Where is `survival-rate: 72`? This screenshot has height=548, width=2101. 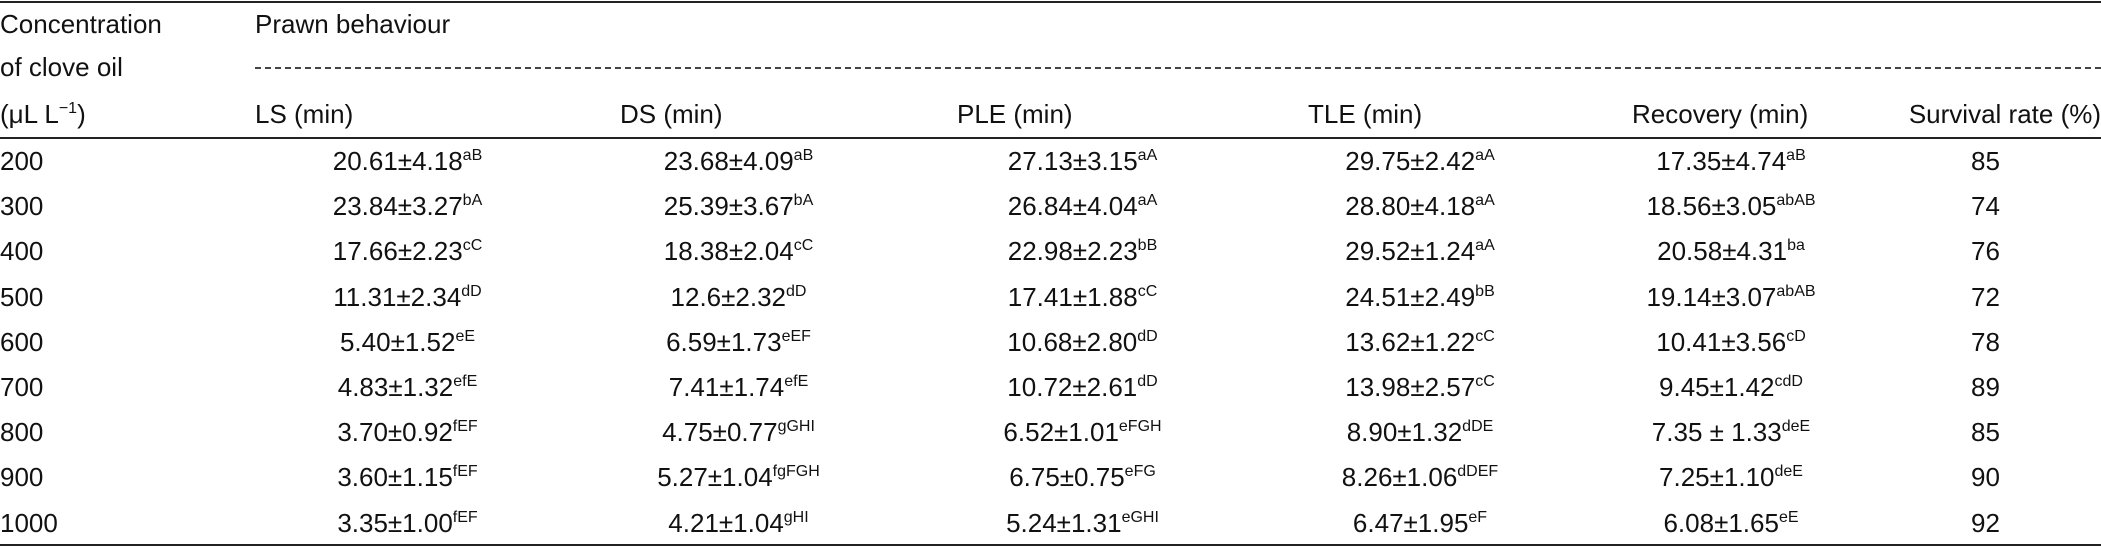
survival-rate: 72 is located at coordinates (1985, 296).